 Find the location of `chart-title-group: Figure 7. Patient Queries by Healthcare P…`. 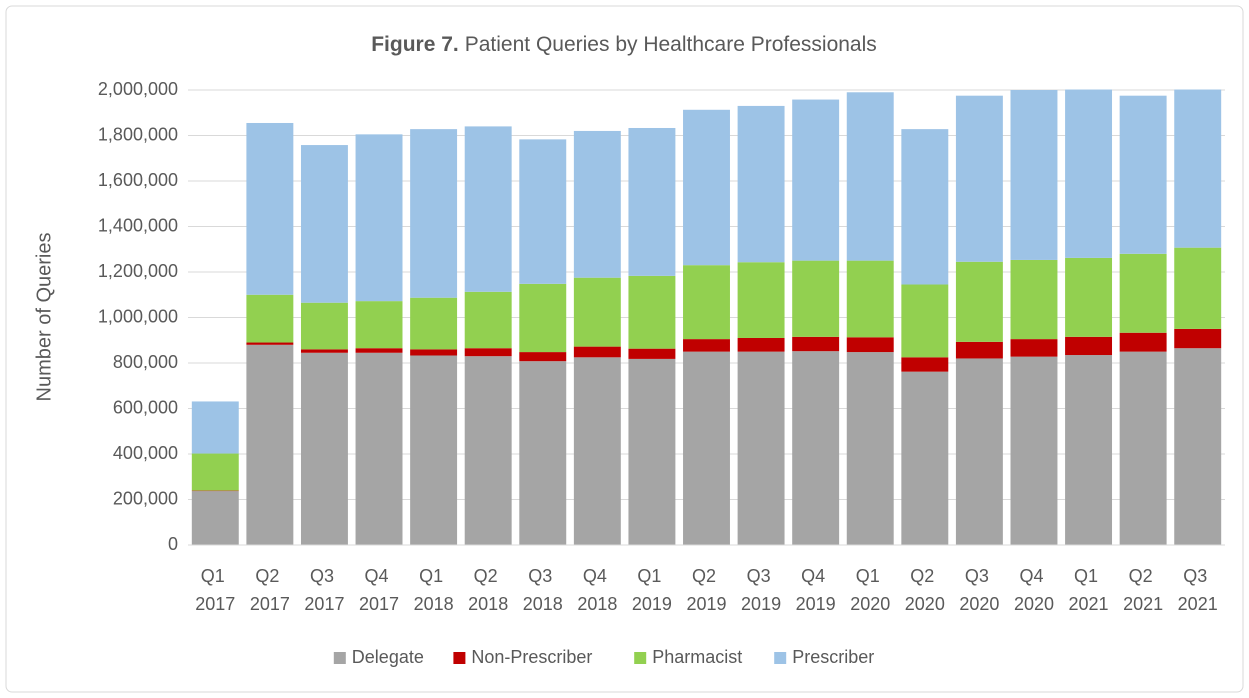

chart-title-group: Figure 7. Patient Queries by Healthcare P… is located at coordinates (624, 44).